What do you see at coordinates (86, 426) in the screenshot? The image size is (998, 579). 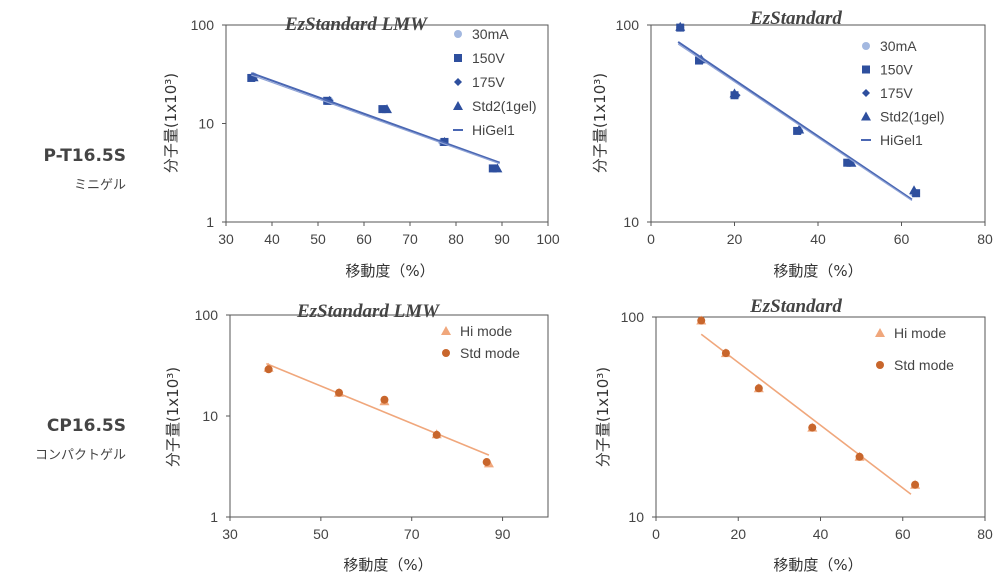 I see `row-label-main: CP16.5S` at bounding box center [86, 426].